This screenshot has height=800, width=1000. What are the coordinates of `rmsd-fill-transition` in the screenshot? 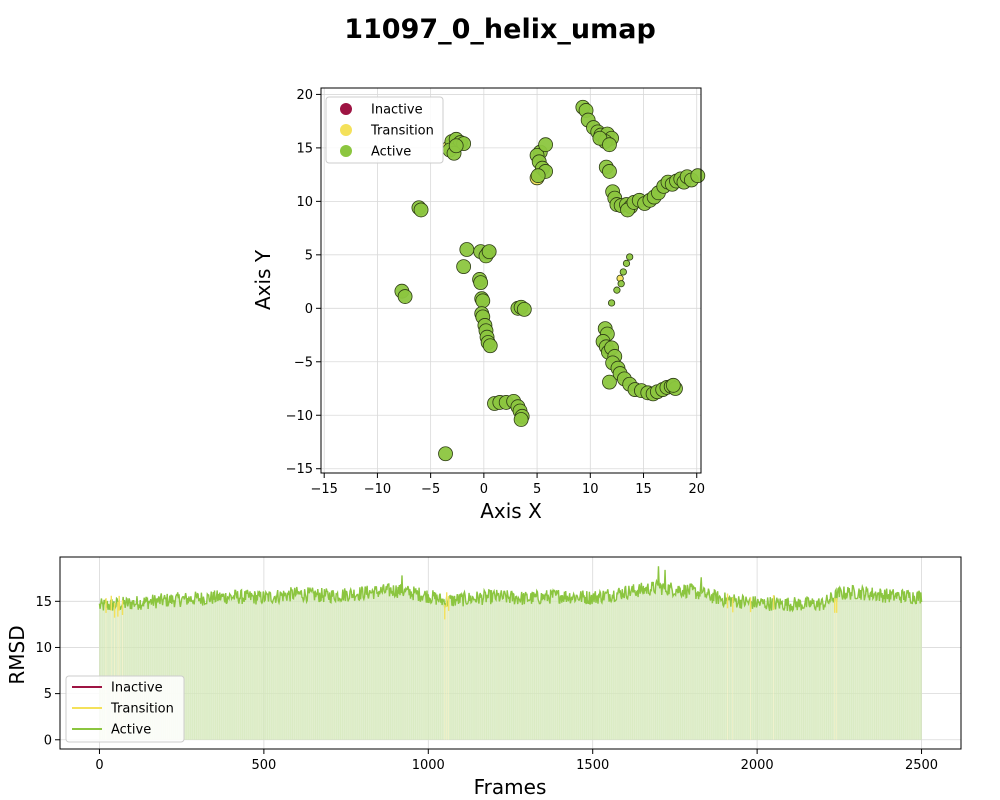 It's located at (773, 669).